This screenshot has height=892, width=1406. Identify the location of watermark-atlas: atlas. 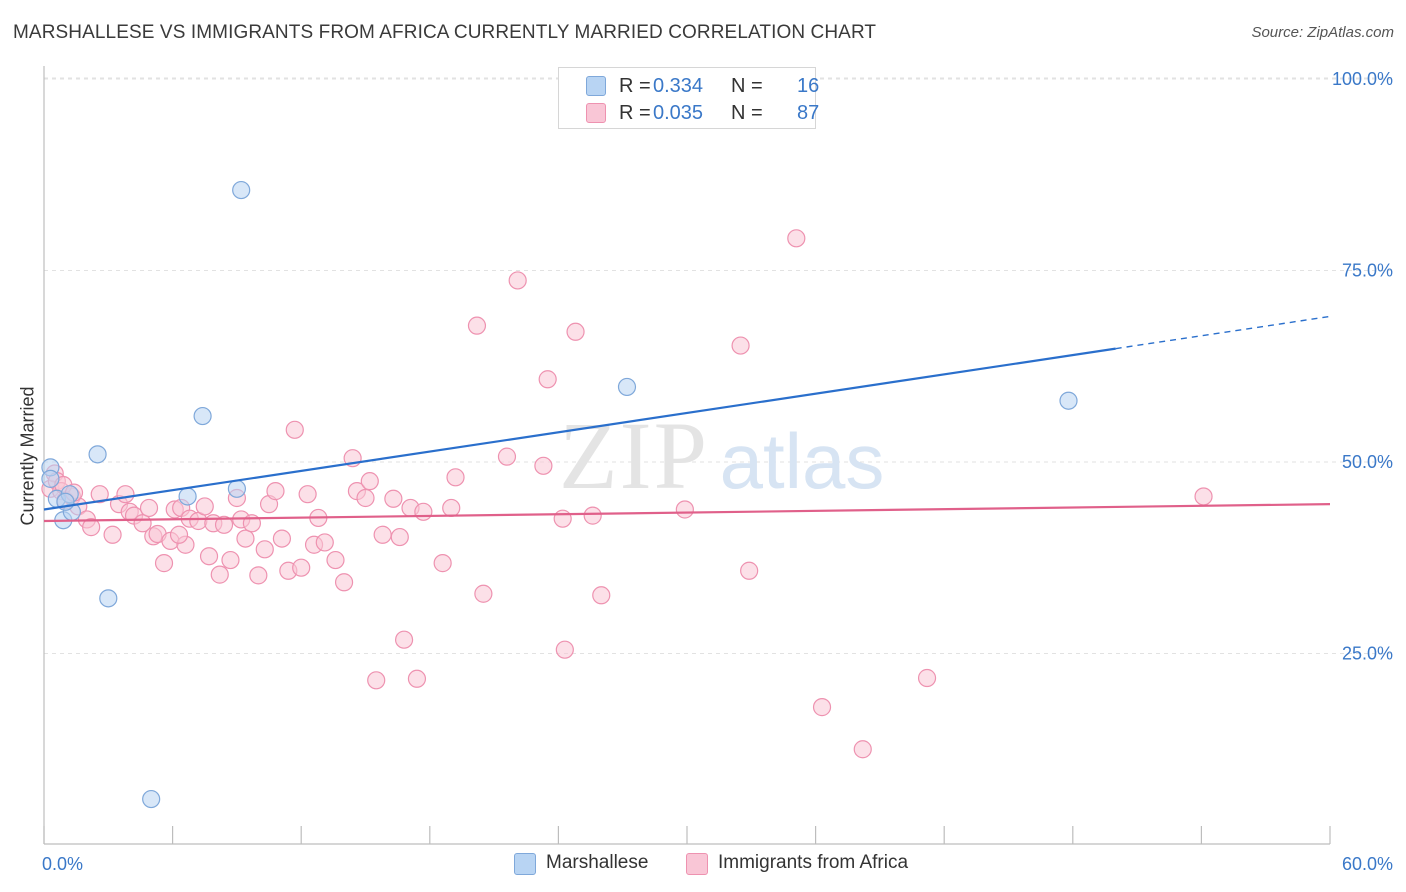
(802, 461).